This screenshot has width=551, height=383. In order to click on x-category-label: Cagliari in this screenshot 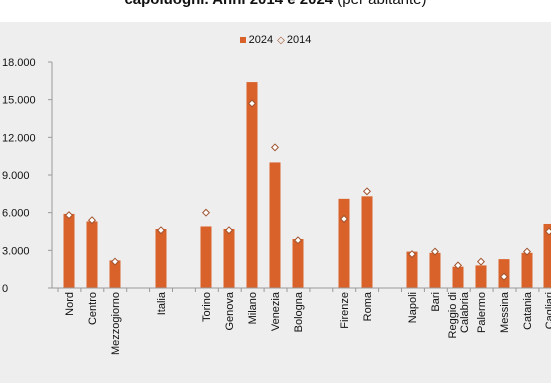, I will do `click(547, 310)`.